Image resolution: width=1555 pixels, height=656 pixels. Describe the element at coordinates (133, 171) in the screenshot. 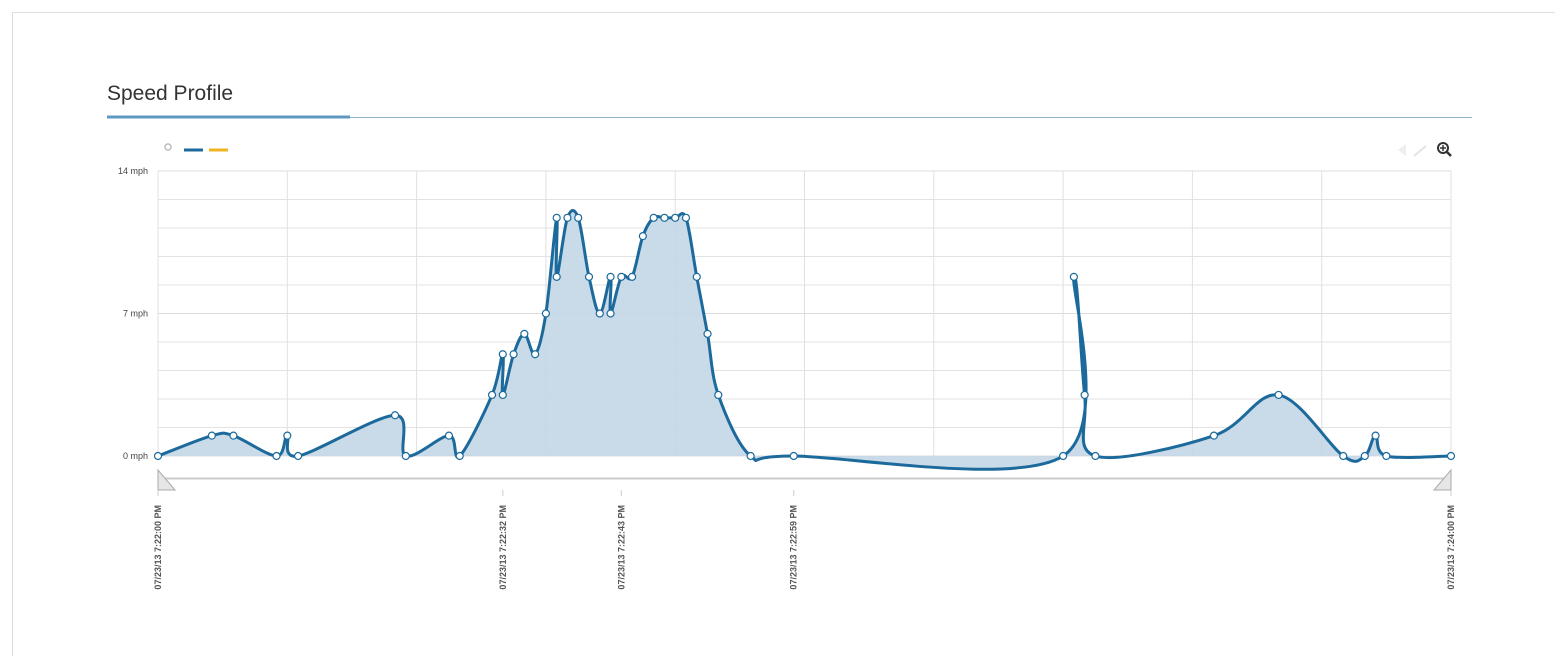

I see `y-tick-label: 14 mph` at that location.